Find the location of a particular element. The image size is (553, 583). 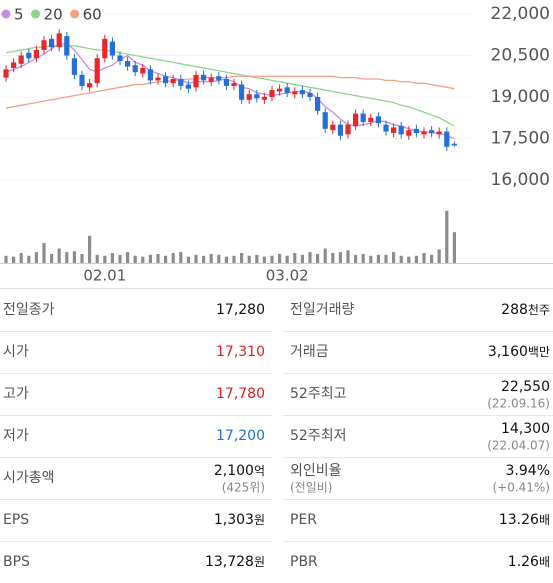

cell-label: 시가총액 is located at coordinates (29, 478).